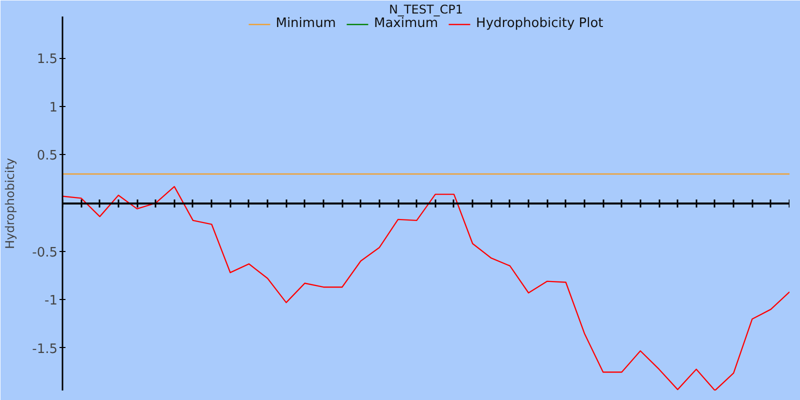 This screenshot has width=800, height=400. What do you see at coordinates (10, 204) in the screenshot?
I see `y-axis-title: Hydrophobicity` at bounding box center [10, 204].